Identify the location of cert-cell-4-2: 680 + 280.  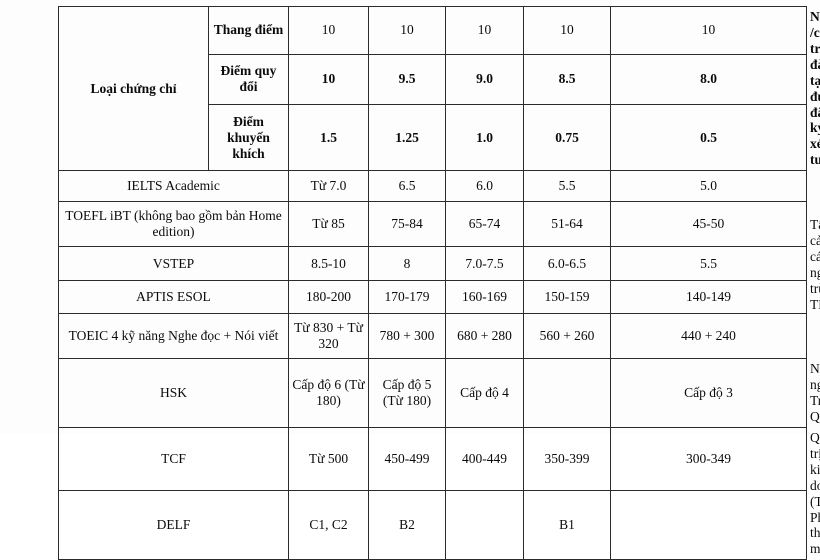
(484, 336).